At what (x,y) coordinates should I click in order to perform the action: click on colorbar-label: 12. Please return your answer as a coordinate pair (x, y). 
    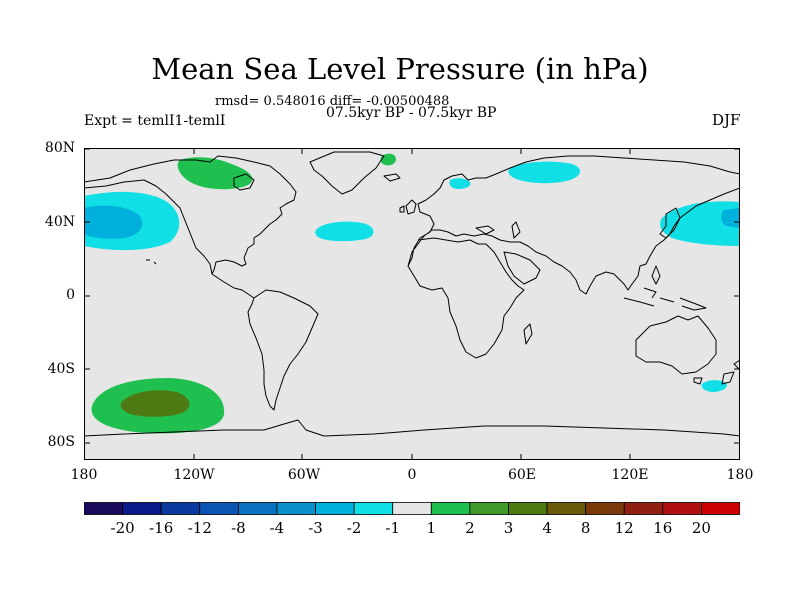
    Looking at the image, I should click on (624, 528).